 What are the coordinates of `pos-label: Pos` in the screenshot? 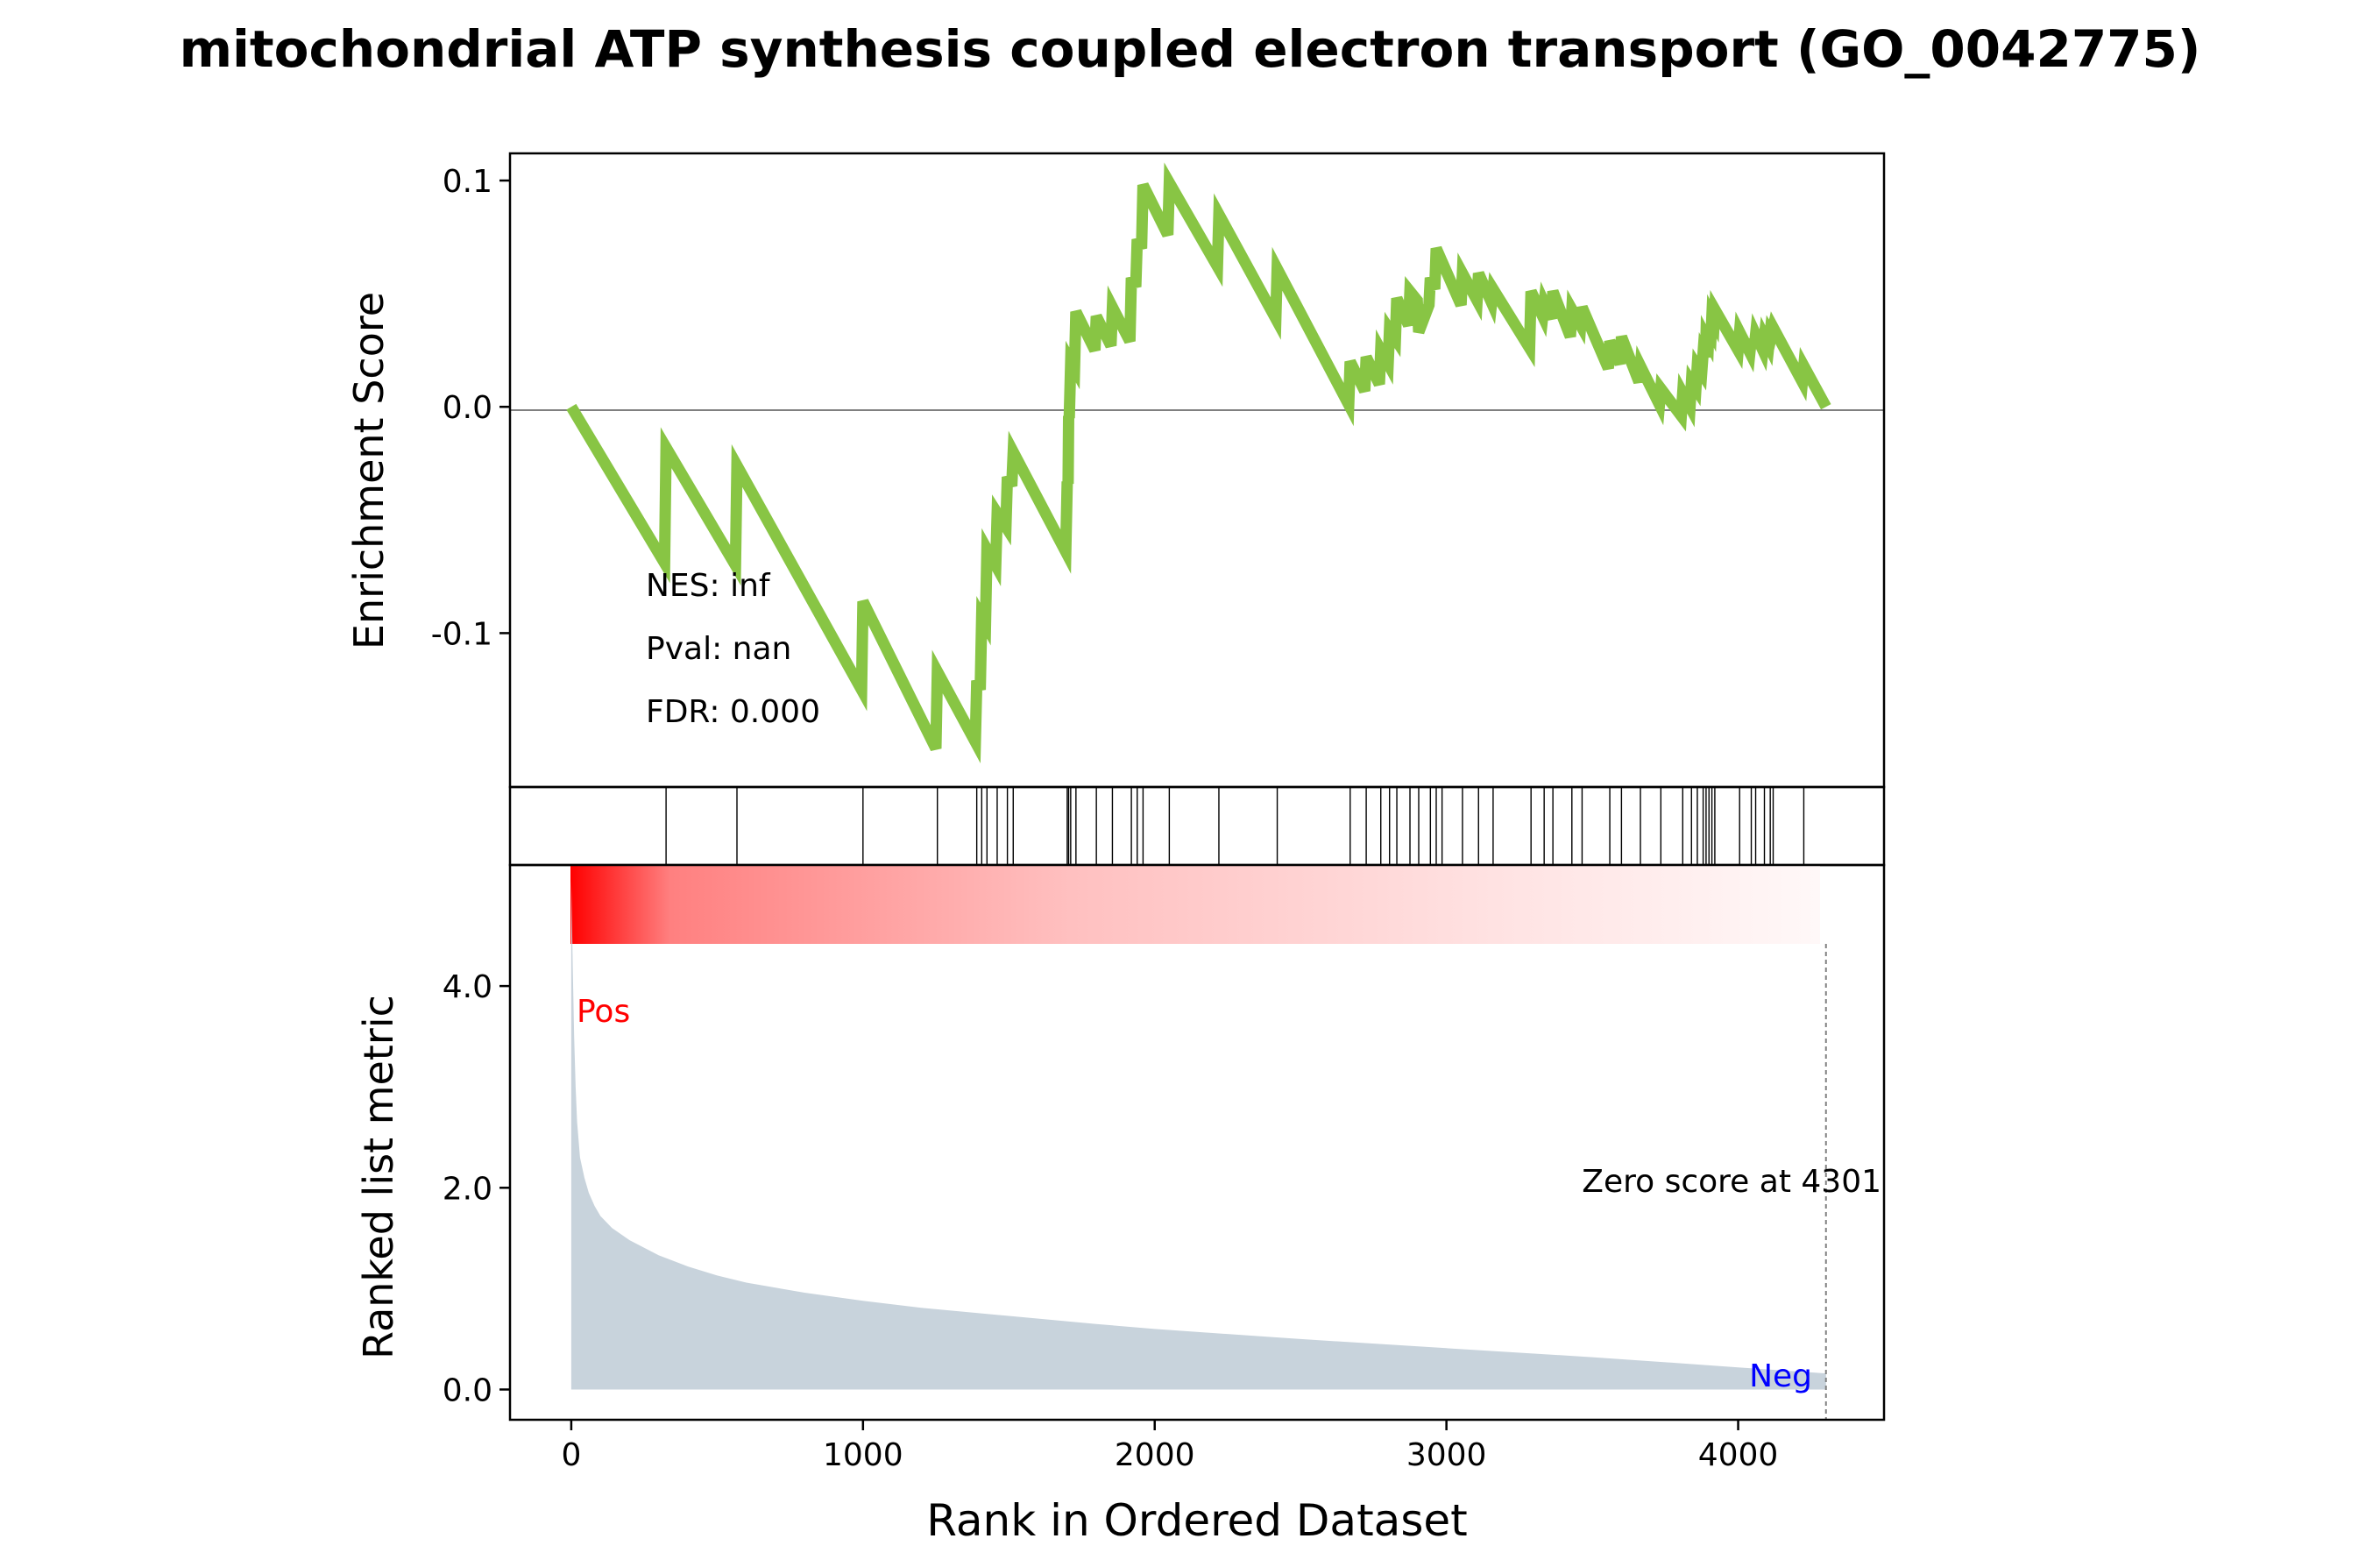 It's located at (603, 1012).